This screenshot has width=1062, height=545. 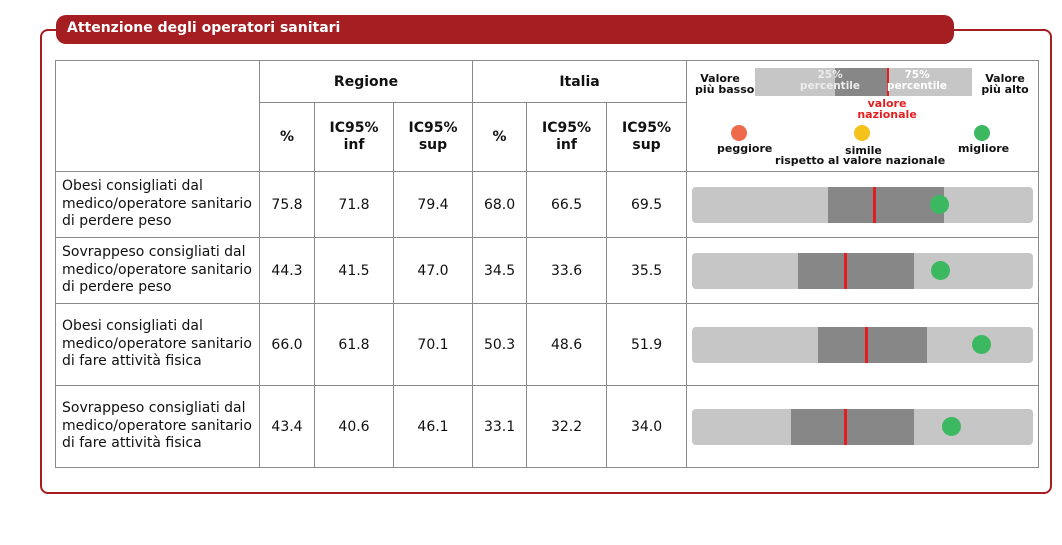 What do you see at coordinates (863, 150) in the screenshot?
I see `legend-similar-label: simile` at bounding box center [863, 150].